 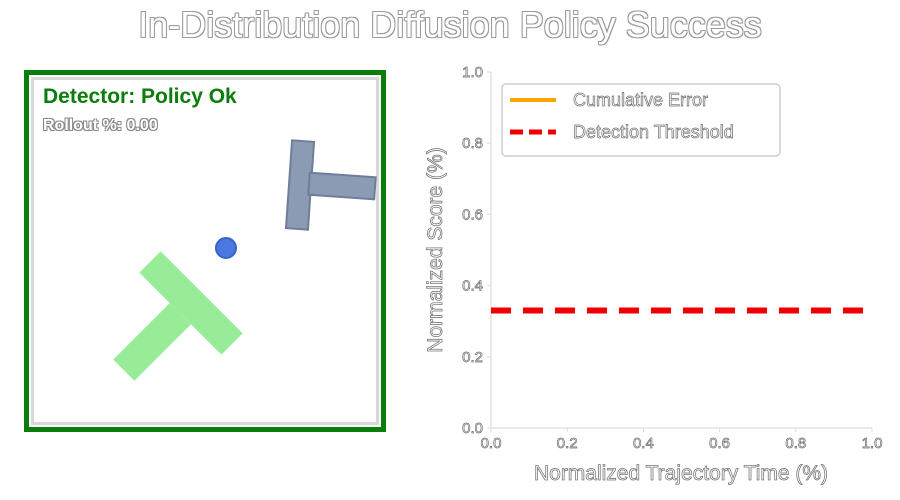 What do you see at coordinates (681, 440) in the screenshot?
I see `x-ticks: 0.0 0.2 0.4 0.6 0.8 1.0` at bounding box center [681, 440].